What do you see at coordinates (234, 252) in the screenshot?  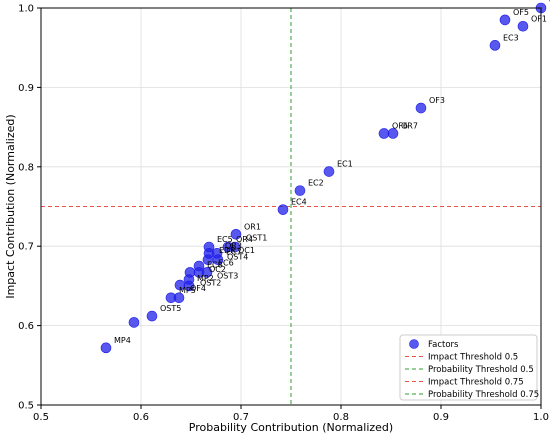 I see `point-label: EC7` at bounding box center [234, 252].